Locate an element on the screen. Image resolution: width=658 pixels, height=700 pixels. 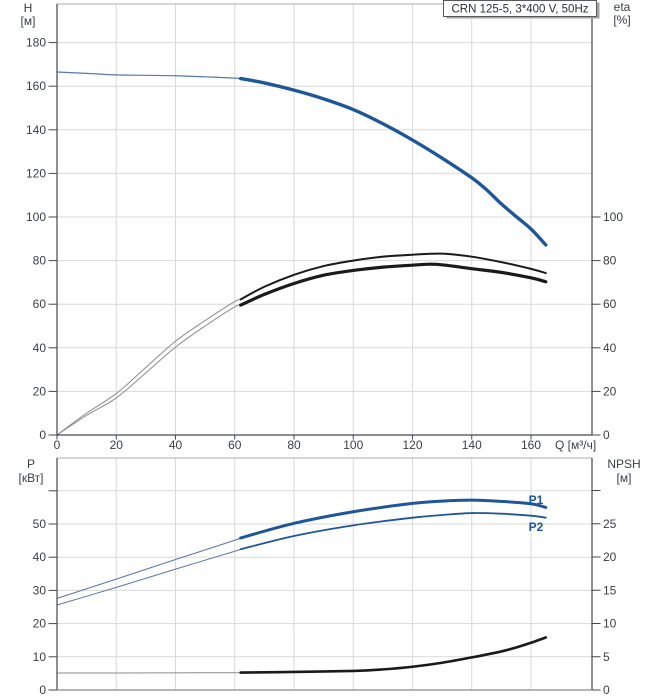
x-tick-label: 140 is located at coordinates (472, 445).